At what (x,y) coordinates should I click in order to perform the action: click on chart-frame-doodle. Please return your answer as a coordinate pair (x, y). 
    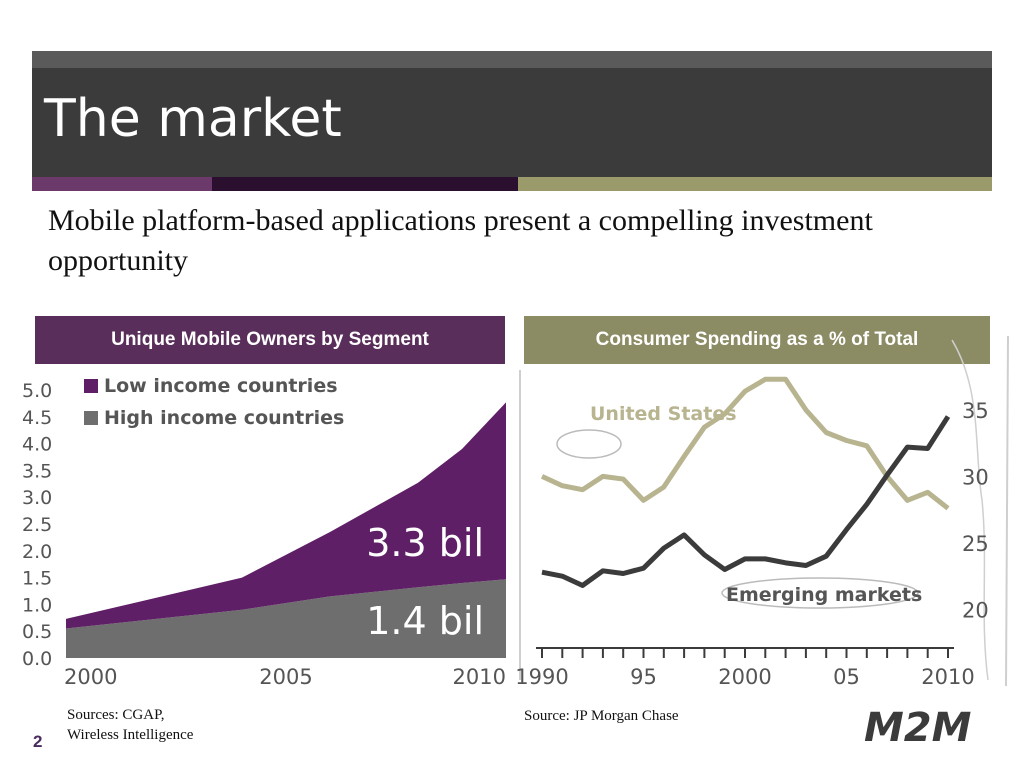
    Looking at the image, I should click on (970, 510).